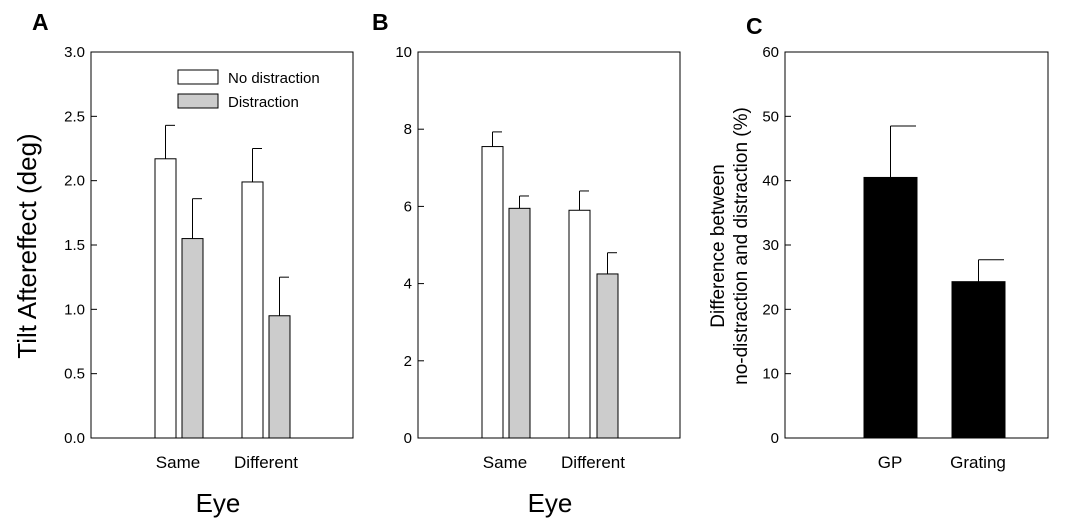 This screenshot has width=1072, height=521. What do you see at coordinates (74, 309) in the screenshot?
I see `y-tick-label: 1.0` at bounding box center [74, 309].